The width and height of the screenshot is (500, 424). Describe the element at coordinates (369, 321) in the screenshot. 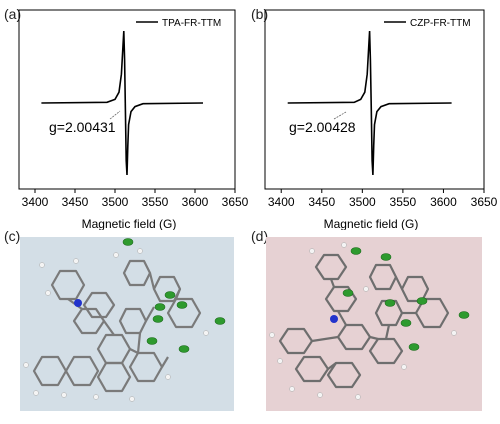

I see `molecule-drawing-d` at that location.